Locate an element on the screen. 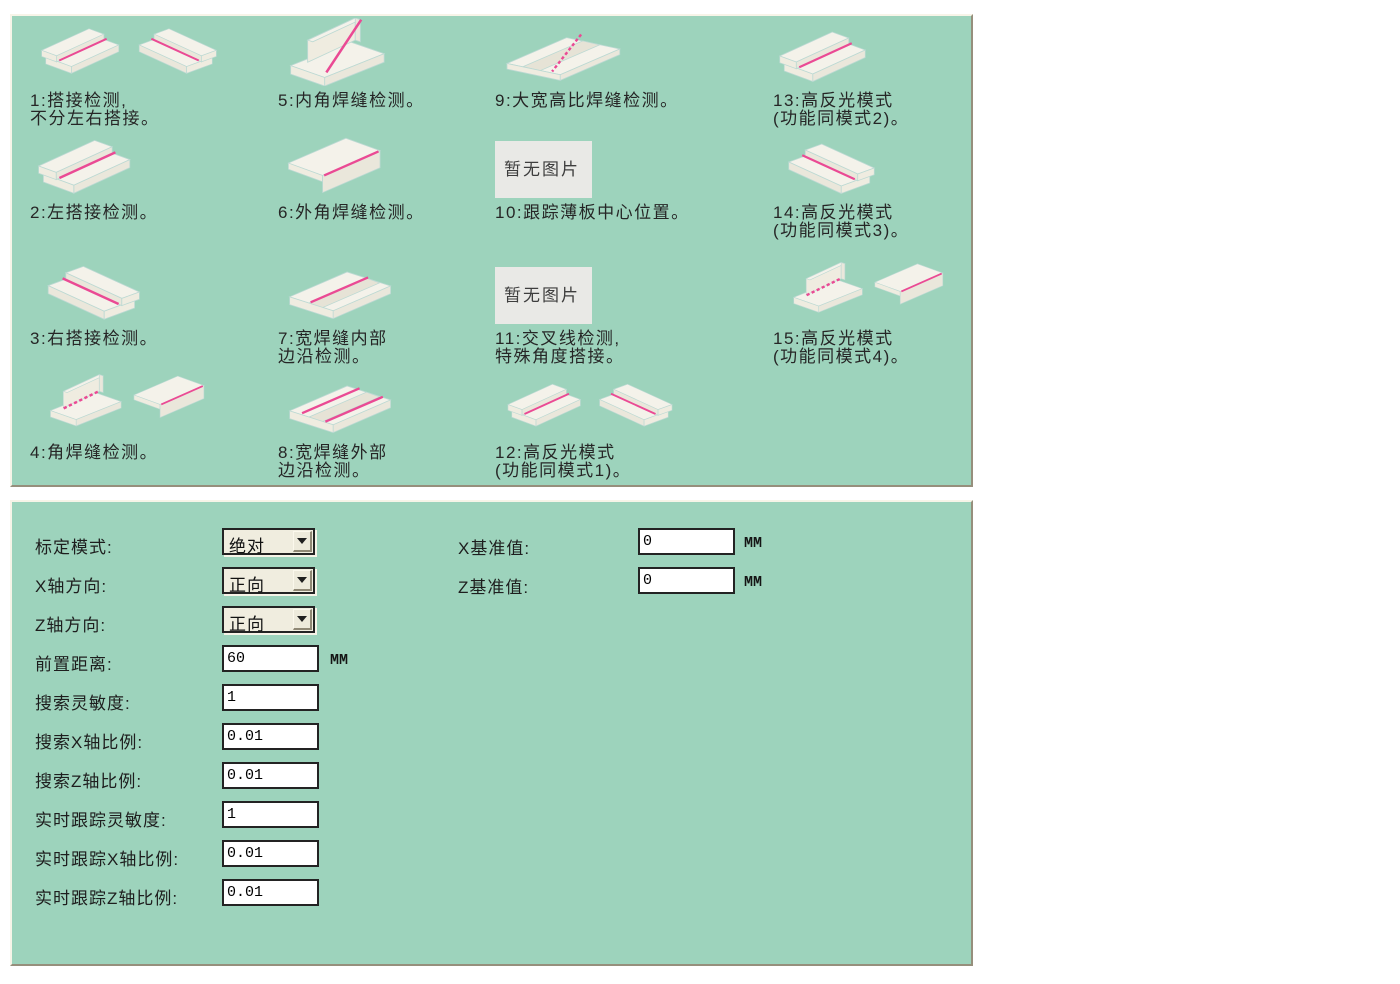  z-reference-input is located at coordinates (686, 580).